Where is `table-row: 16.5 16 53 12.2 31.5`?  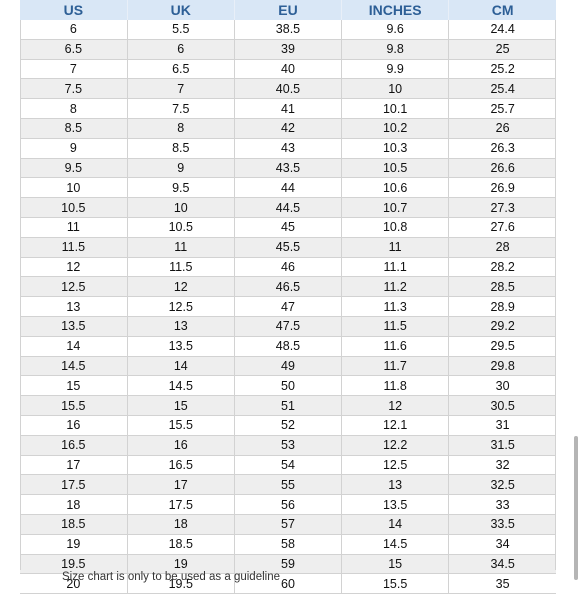 table-row: 16.5 16 53 12.2 31.5 is located at coordinates (288, 445).